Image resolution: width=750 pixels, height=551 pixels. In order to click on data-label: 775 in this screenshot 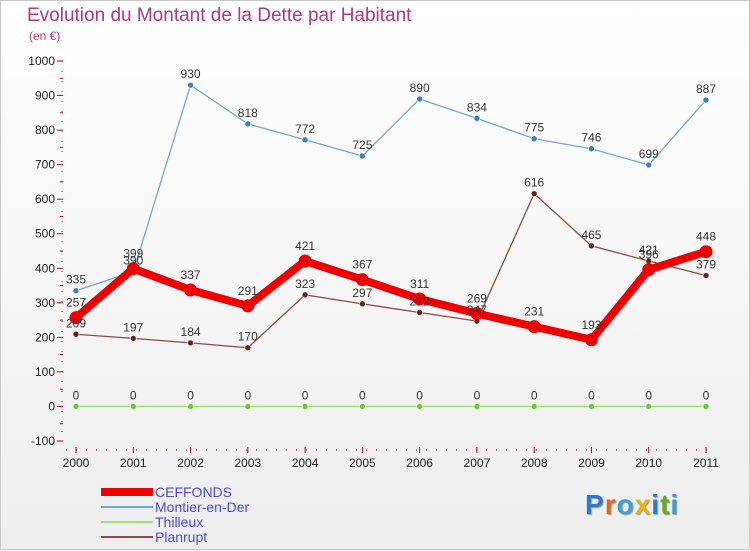, I will do `click(534, 128)`.